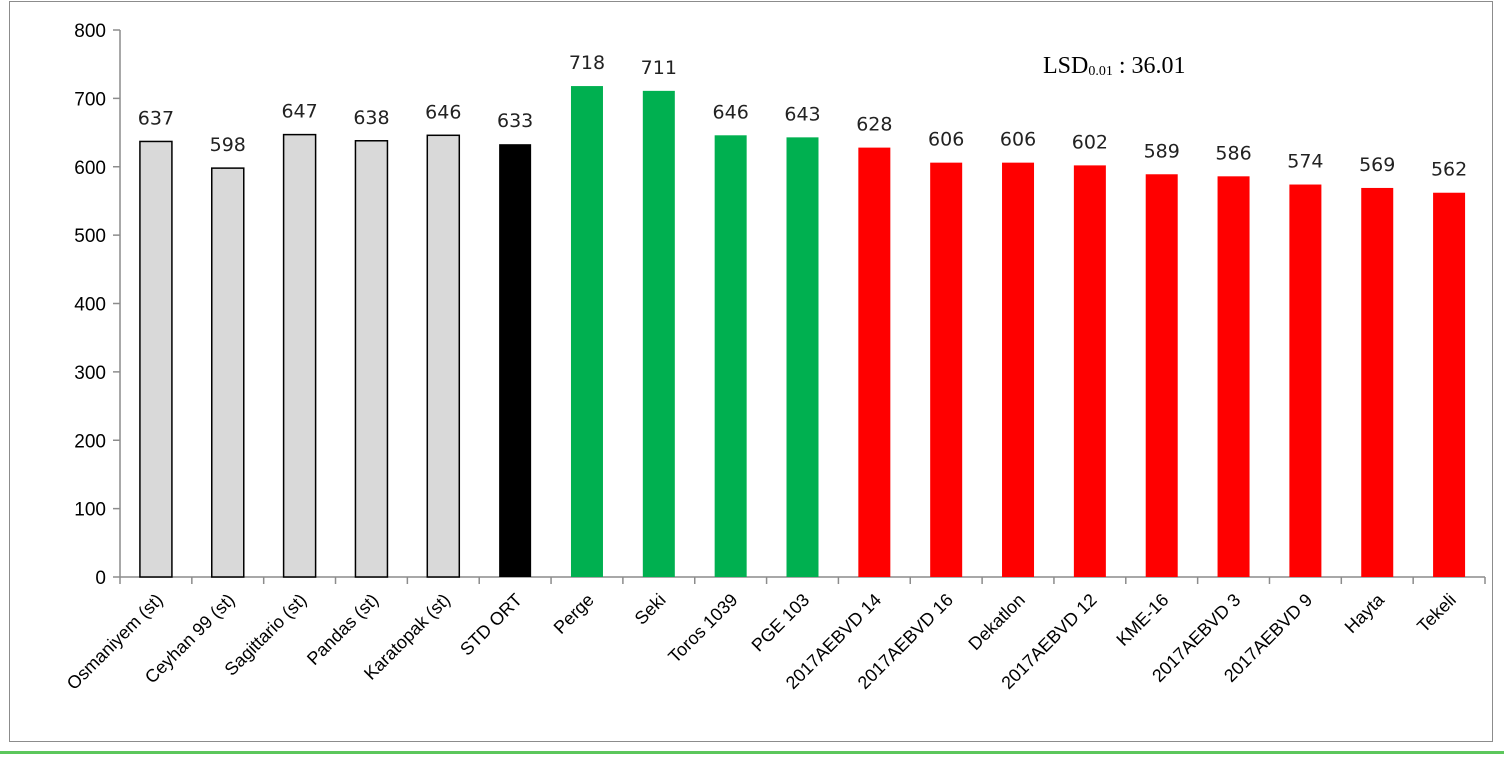 The image size is (1504, 757). What do you see at coordinates (90, 373) in the screenshot?
I see `y-tick-label: 300` at bounding box center [90, 373].